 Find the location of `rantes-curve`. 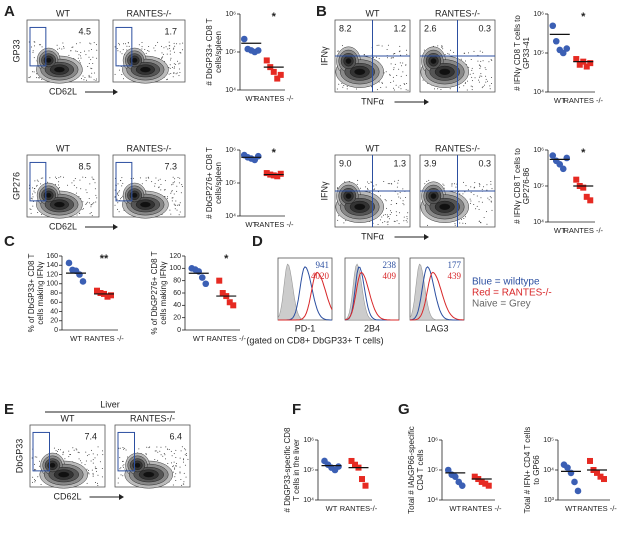

rantes-curve is located at coordinates (305, 296).